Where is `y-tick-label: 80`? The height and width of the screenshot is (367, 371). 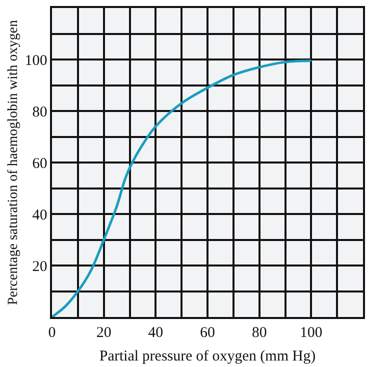
y-tick-label: 80 is located at coordinates (40, 112).